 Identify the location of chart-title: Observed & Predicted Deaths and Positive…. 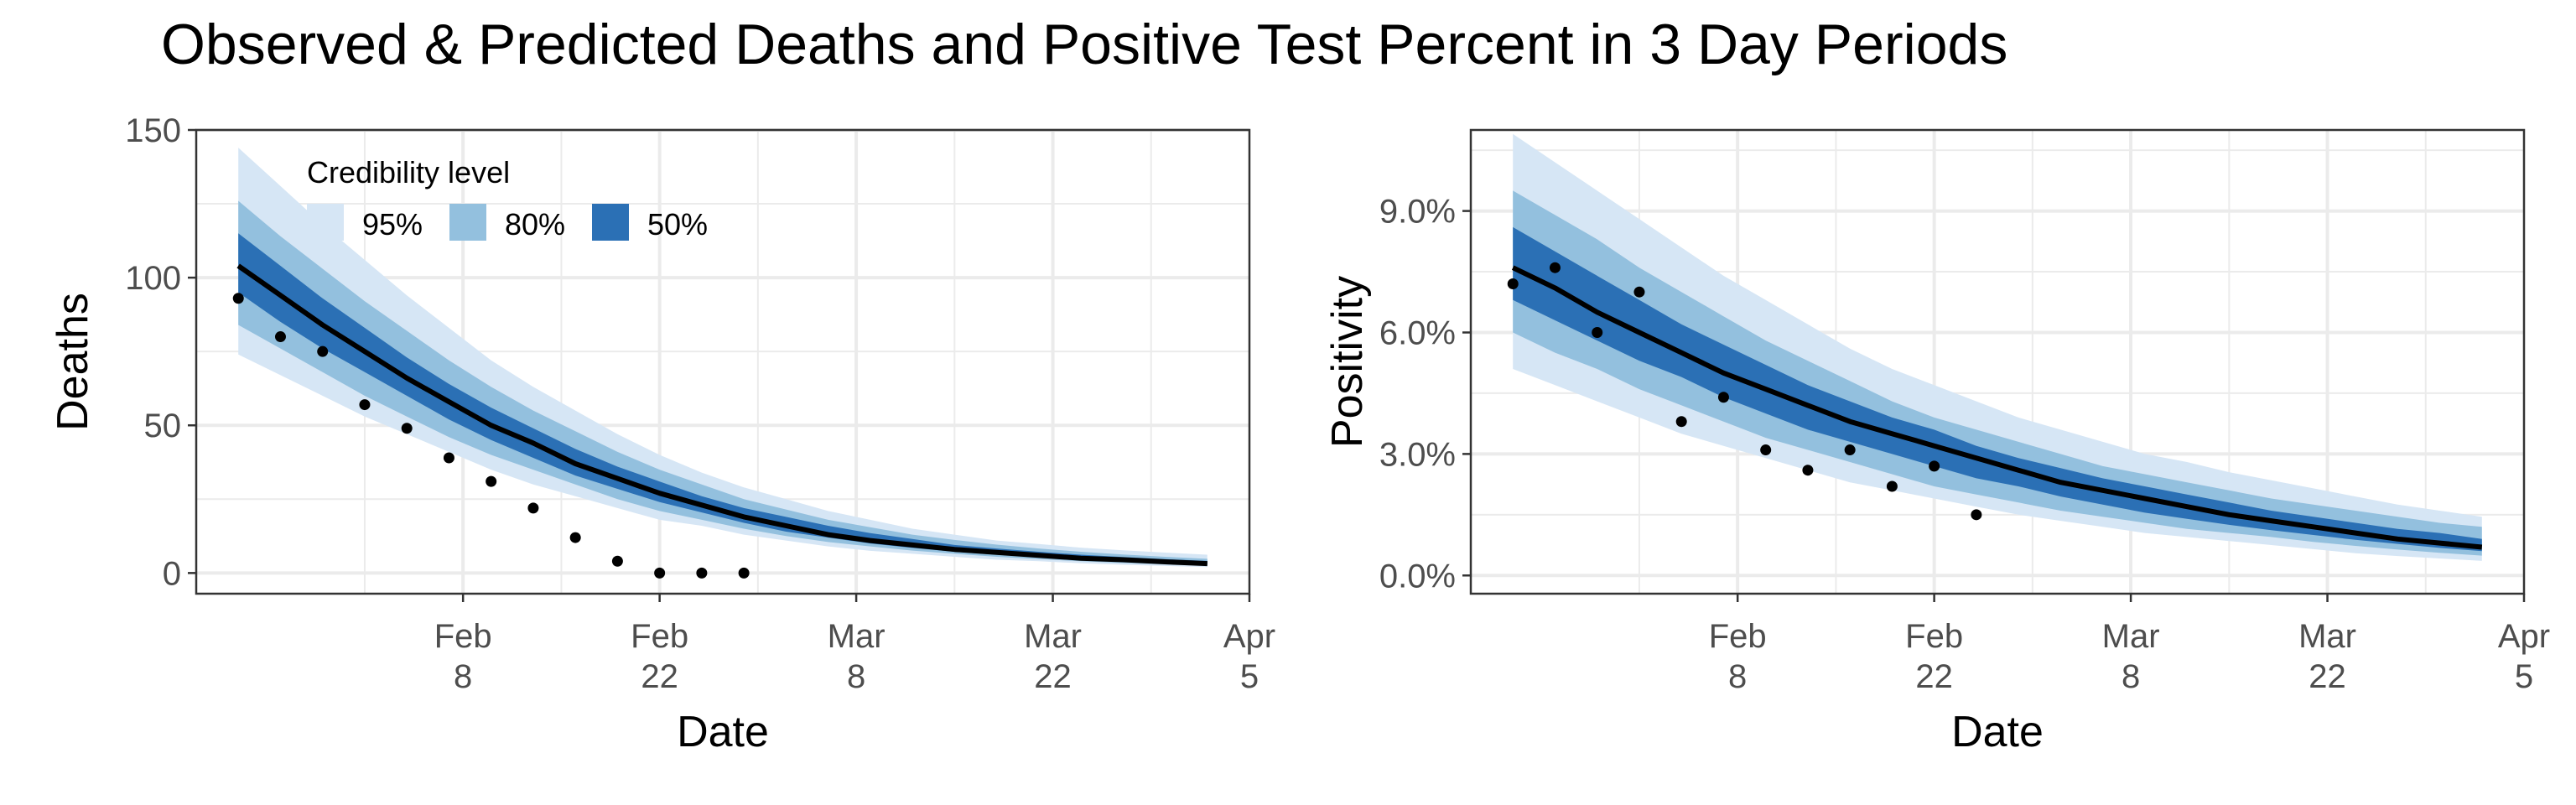
(1084, 44).